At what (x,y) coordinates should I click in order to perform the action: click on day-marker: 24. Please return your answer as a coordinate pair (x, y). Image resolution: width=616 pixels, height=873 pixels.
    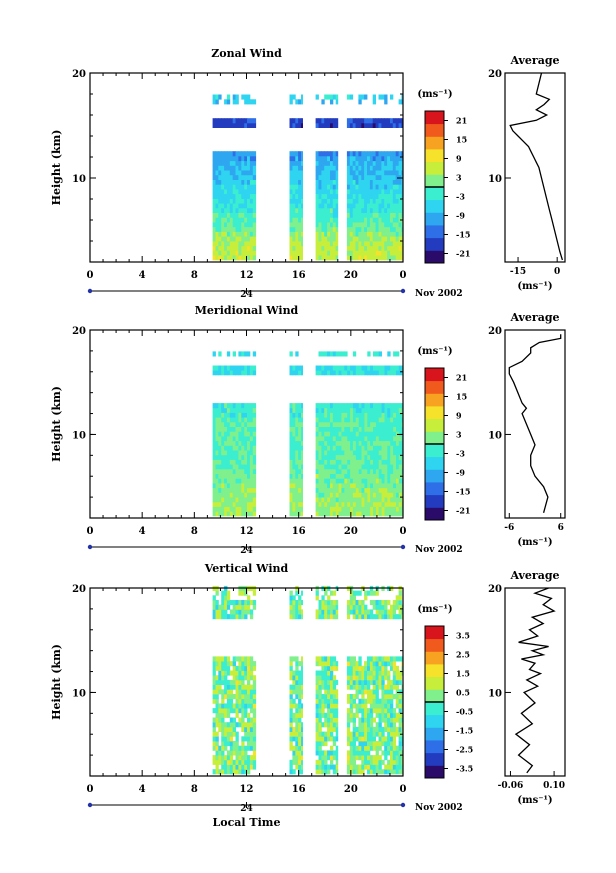
    Looking at the image, I should click on (246, 295).